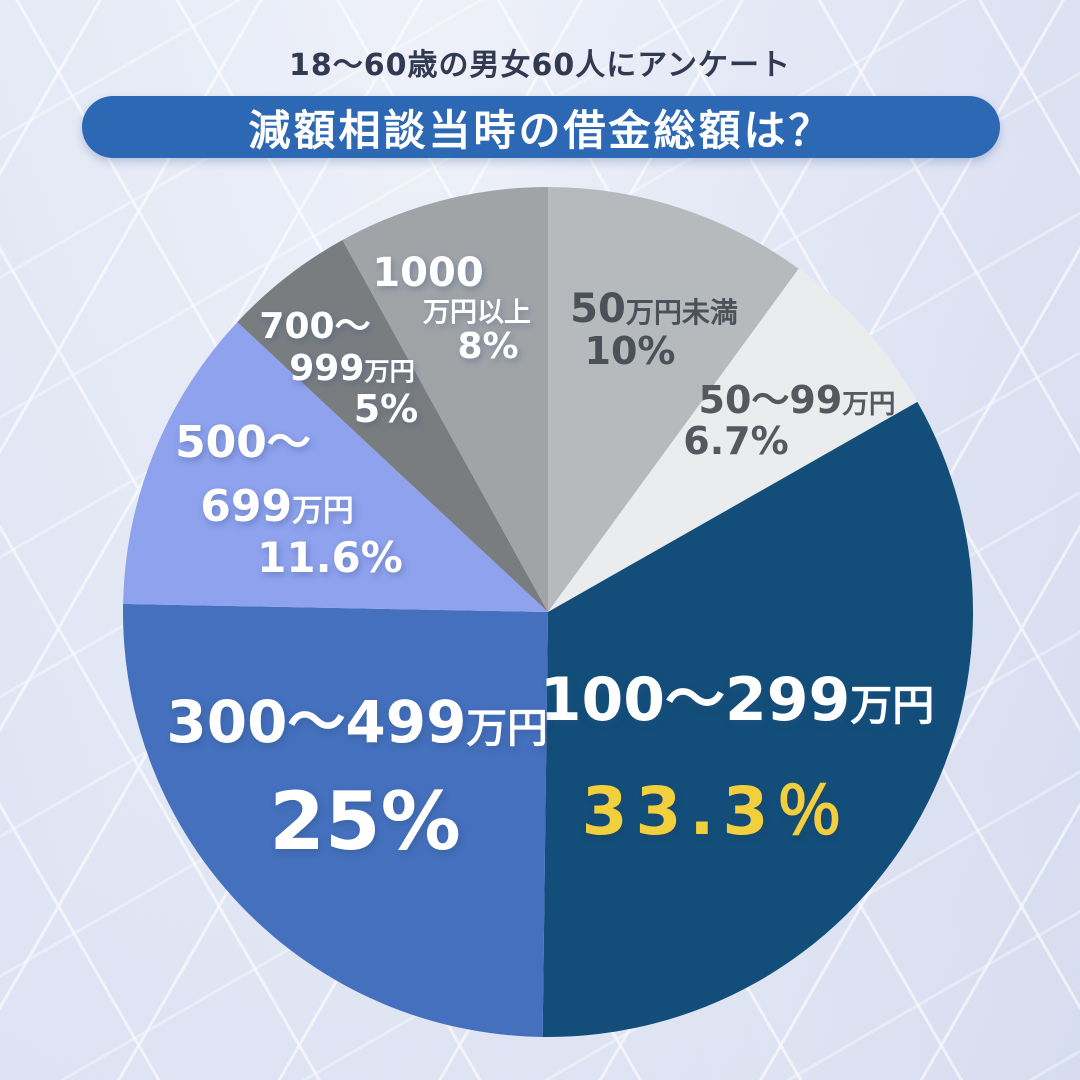  I want to click on pct-700-999: 5%, so click(386, 409).